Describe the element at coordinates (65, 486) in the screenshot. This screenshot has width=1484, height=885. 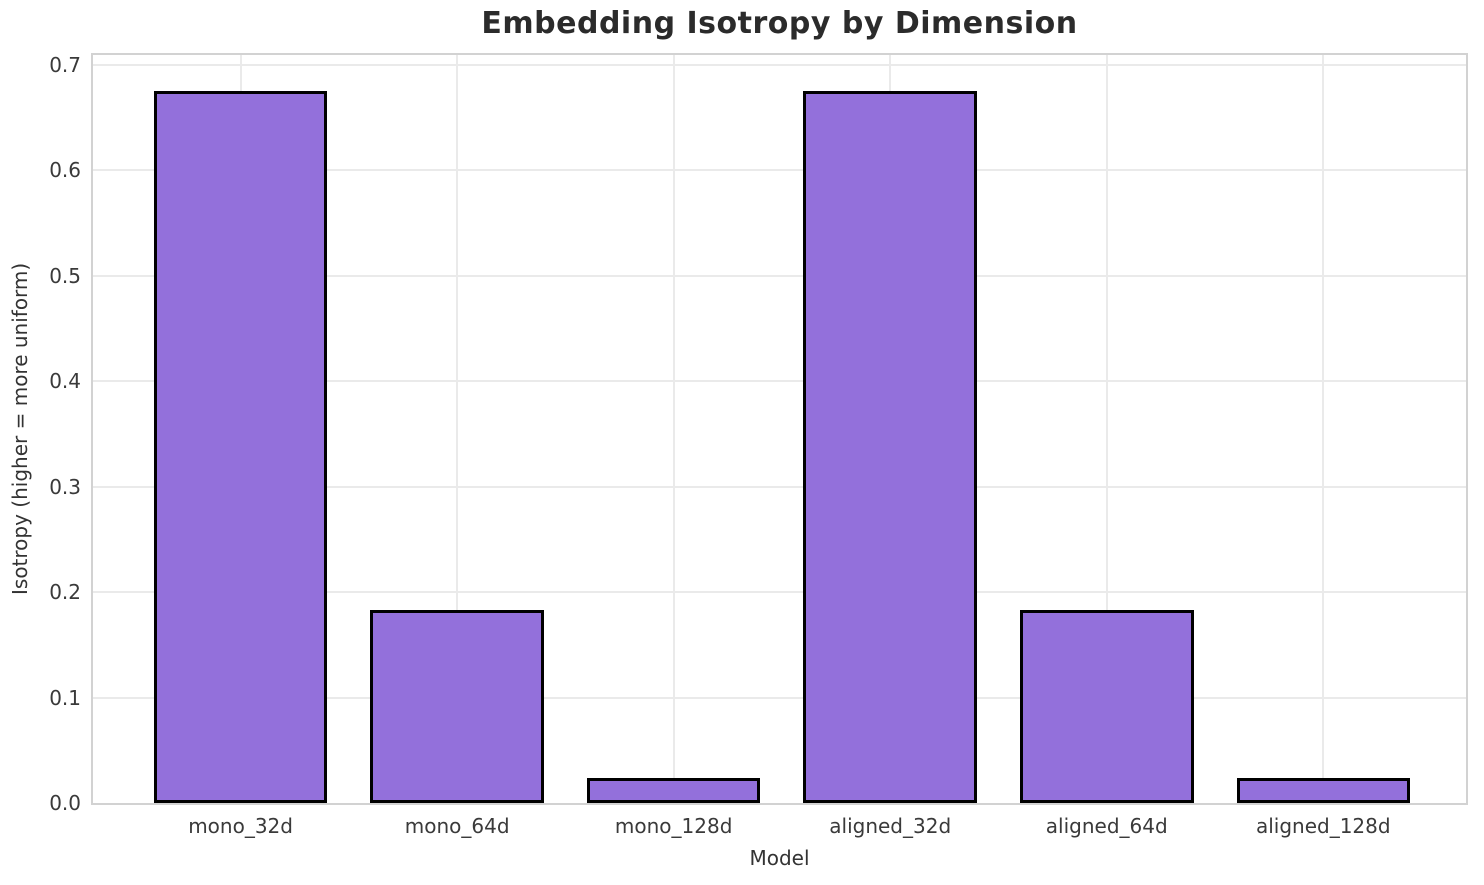
I see `y-tick-label: 0.3` at that location.